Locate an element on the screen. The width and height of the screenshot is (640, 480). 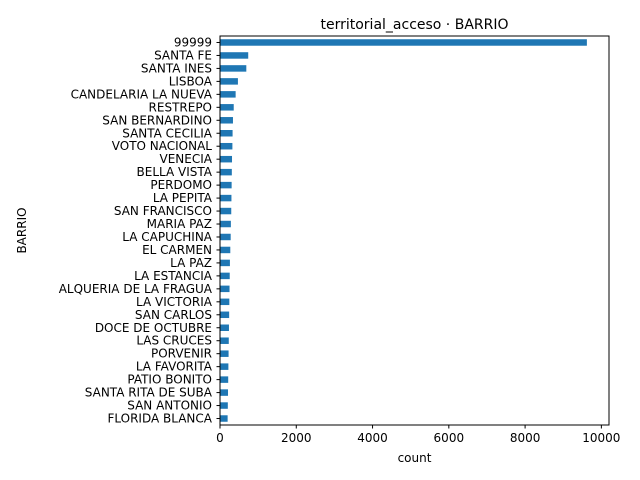
y-tick-label: SAN CARLOS is located at coordinates (173, 315).